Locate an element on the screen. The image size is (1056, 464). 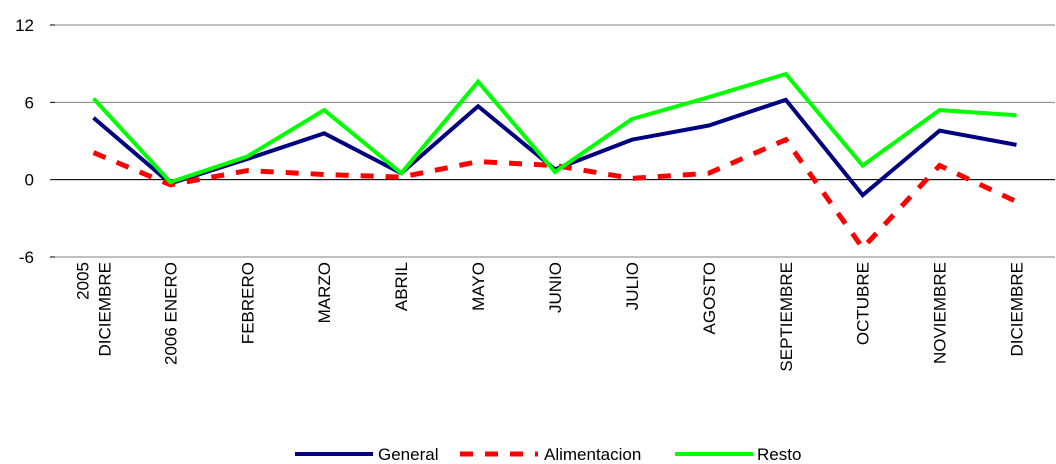
x-tick-label: NOVIEMBRE is located at coordinates (940, 313).